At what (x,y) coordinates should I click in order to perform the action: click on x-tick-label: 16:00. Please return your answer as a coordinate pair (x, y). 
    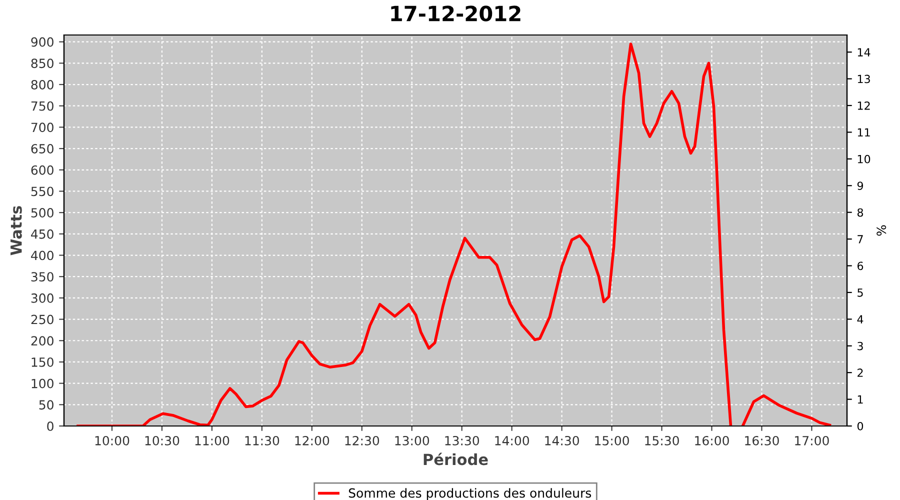
    Looking at the image, I should click on (712, 441).